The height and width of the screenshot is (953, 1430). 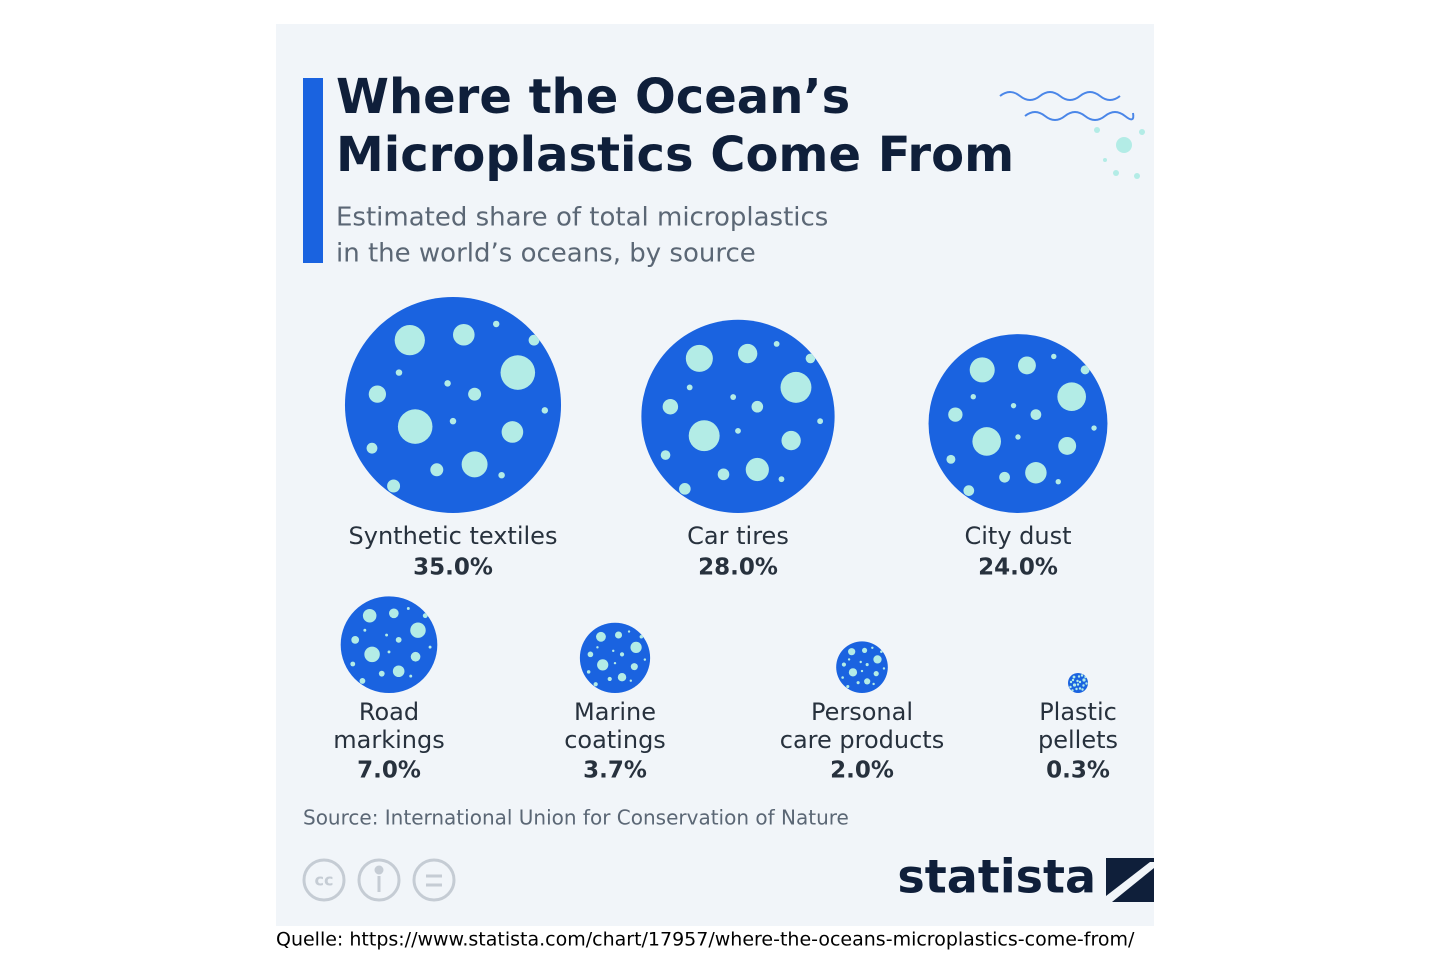 What do you see at coordinates (675, 155) in the screenshot?
I see `chart-title: Microplastics Come From` at bounding box center [675, 155].